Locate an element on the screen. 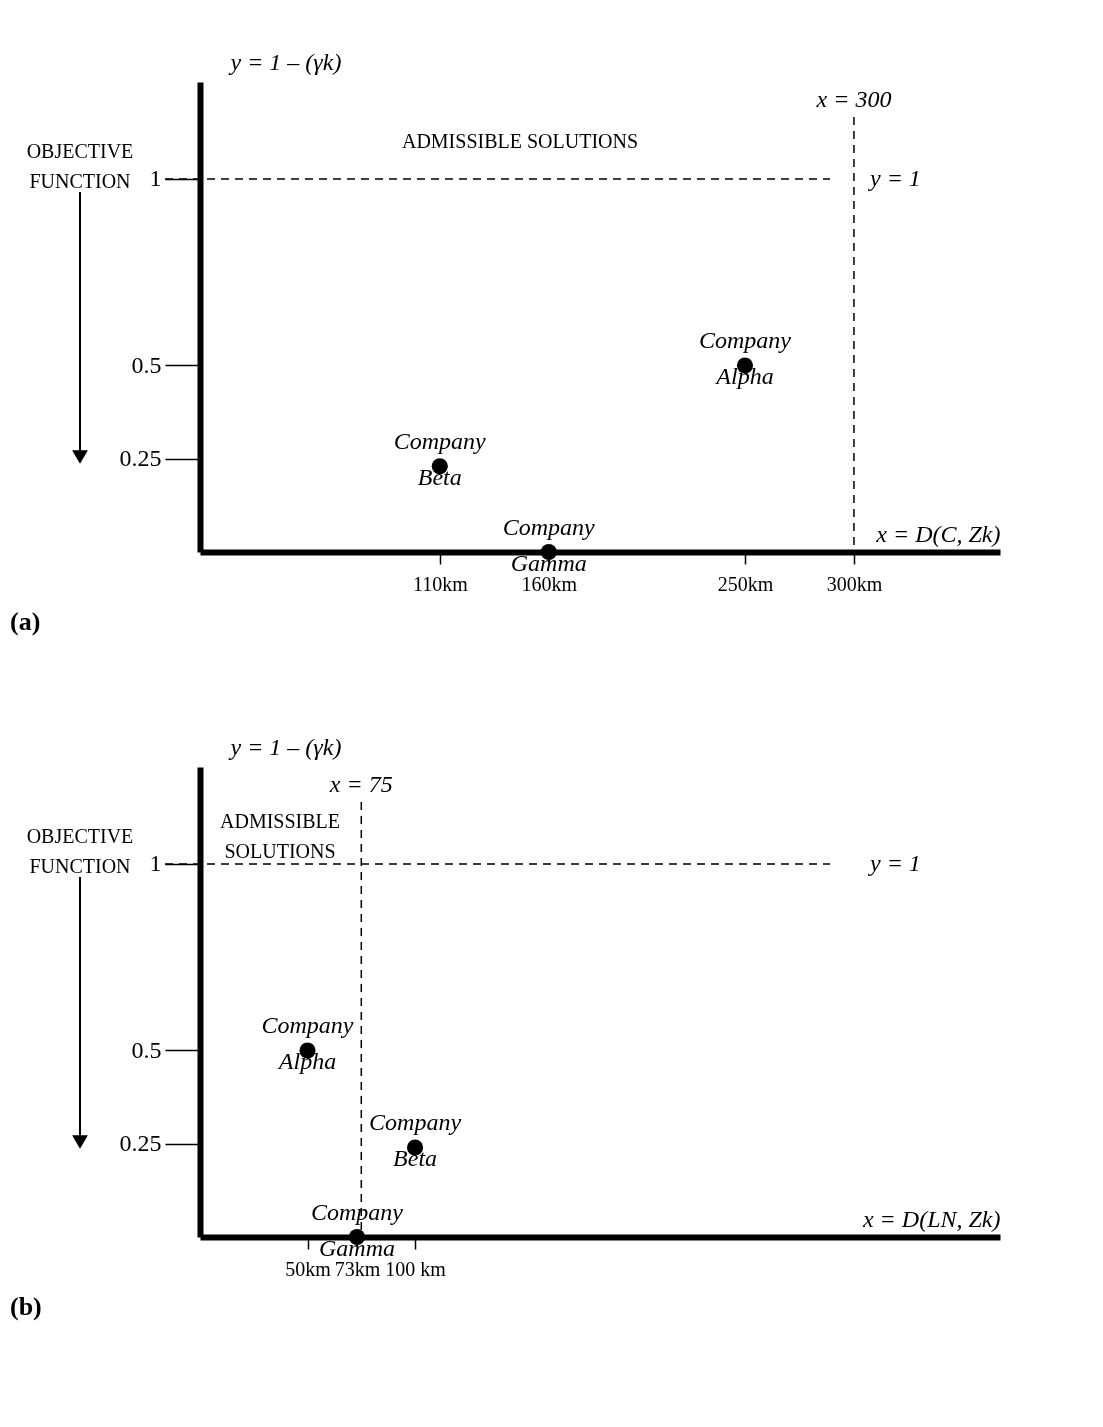  ref-line-label: x = 75 is located at coordinates (360, 784).